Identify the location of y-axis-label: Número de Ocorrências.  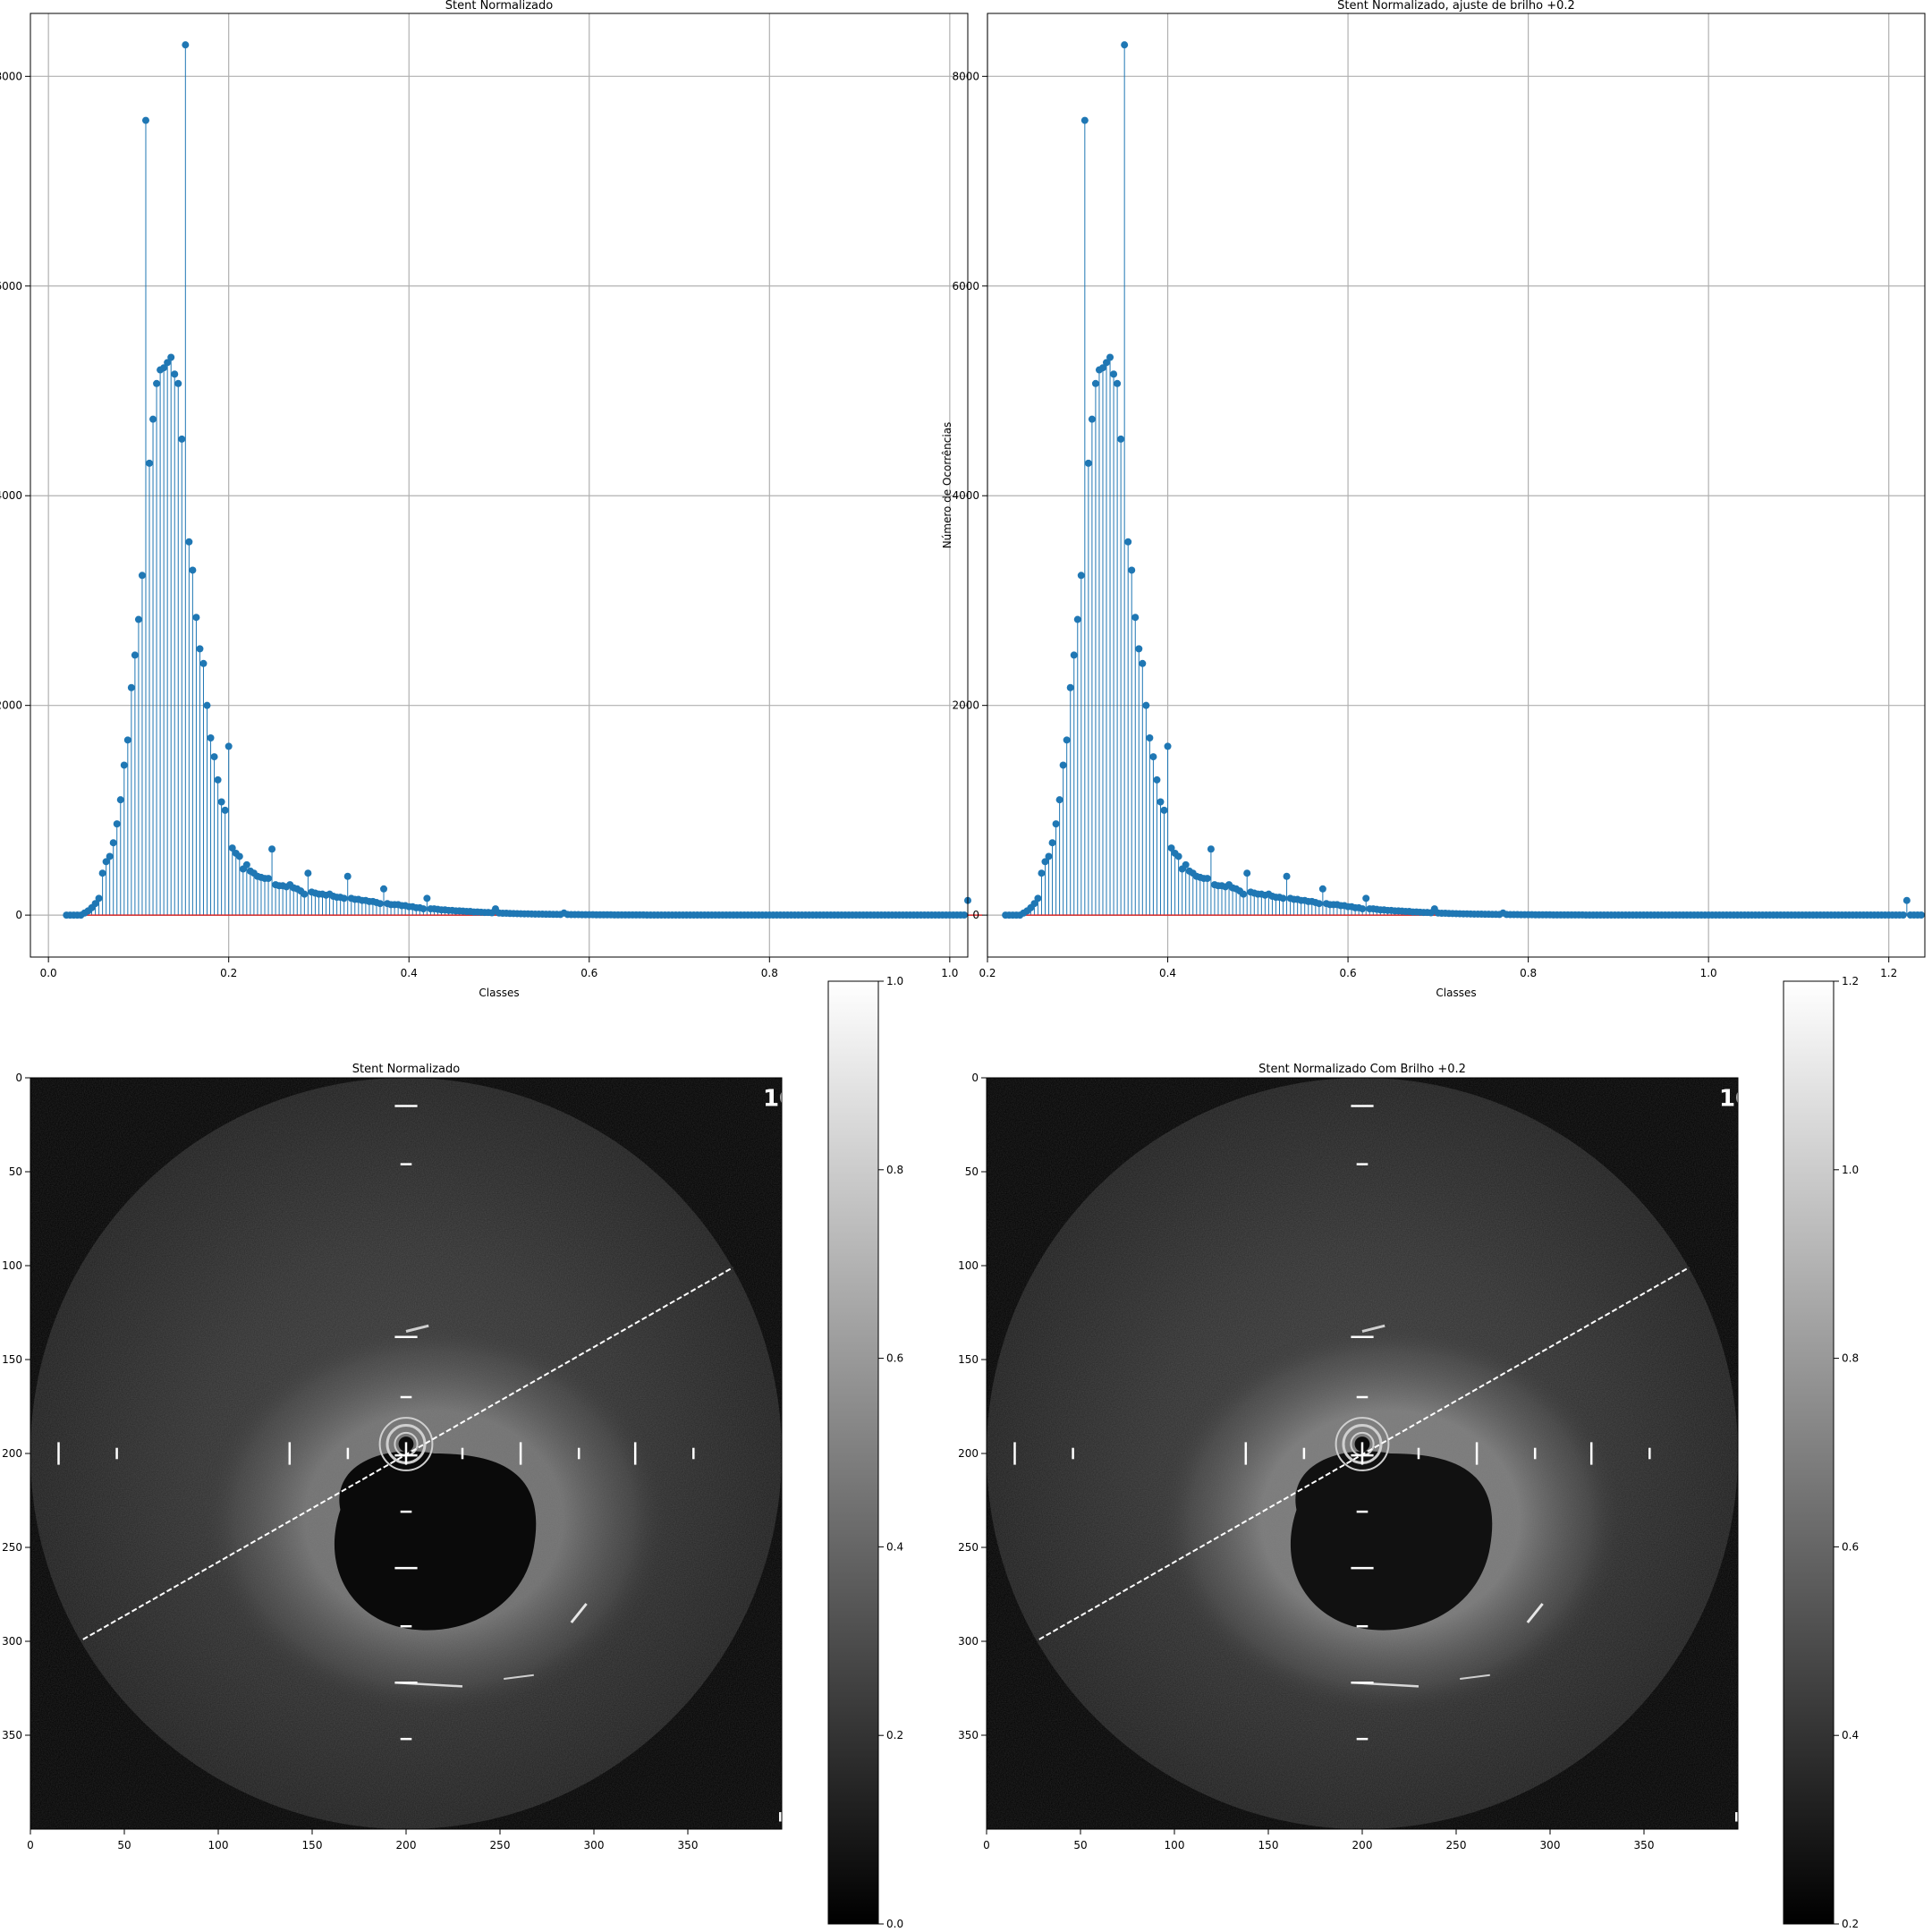
(947, 485).